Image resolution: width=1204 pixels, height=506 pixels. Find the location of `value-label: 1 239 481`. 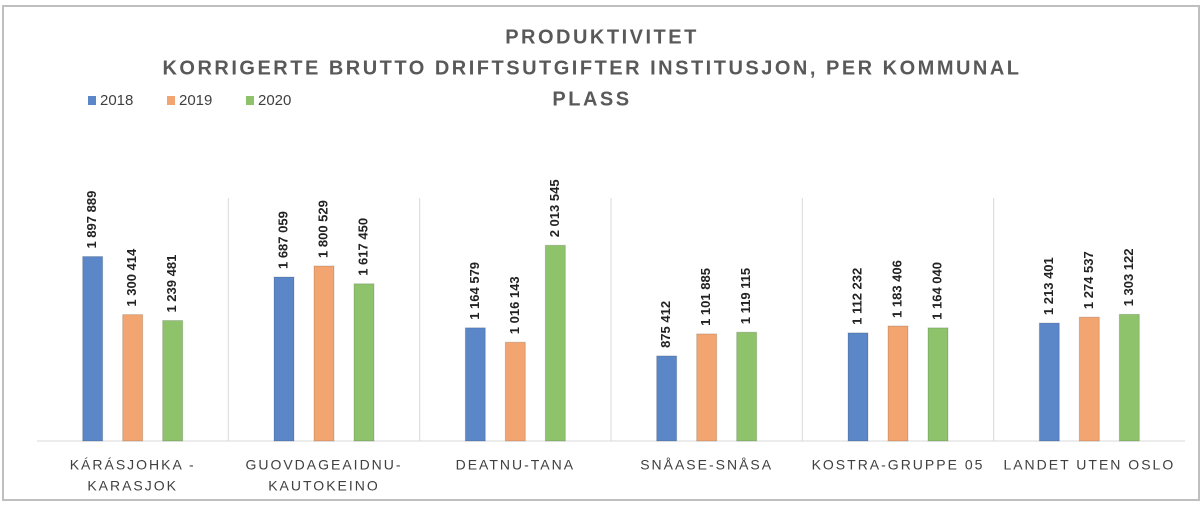

value-label: 1 239 481 is located at coordinates (171, 284).